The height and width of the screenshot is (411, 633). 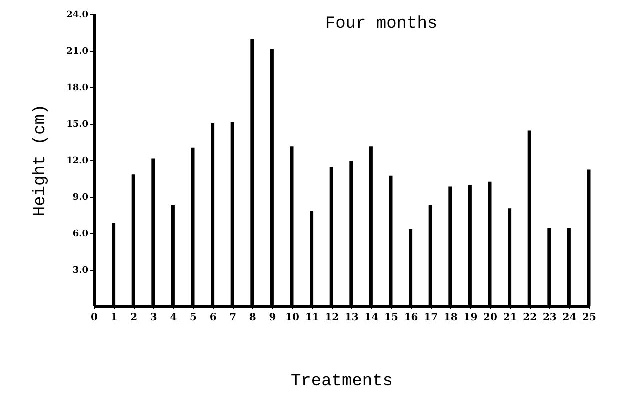 I want to click on x-tick-label: 4, so click(x=174, y=318).